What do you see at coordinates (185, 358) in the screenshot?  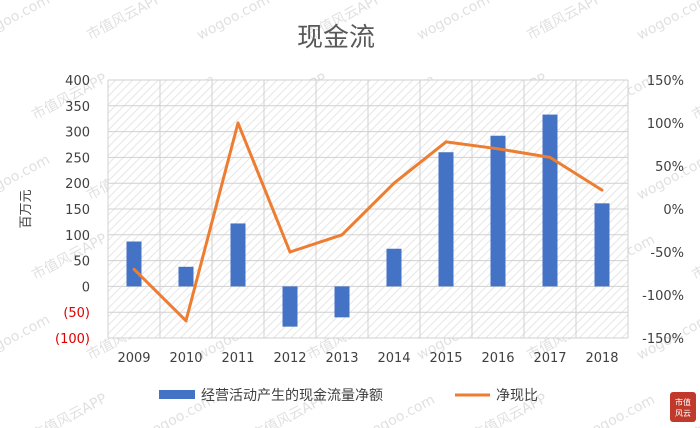 I see `x-tick-label: 2010` at bounding box center [185, 358].